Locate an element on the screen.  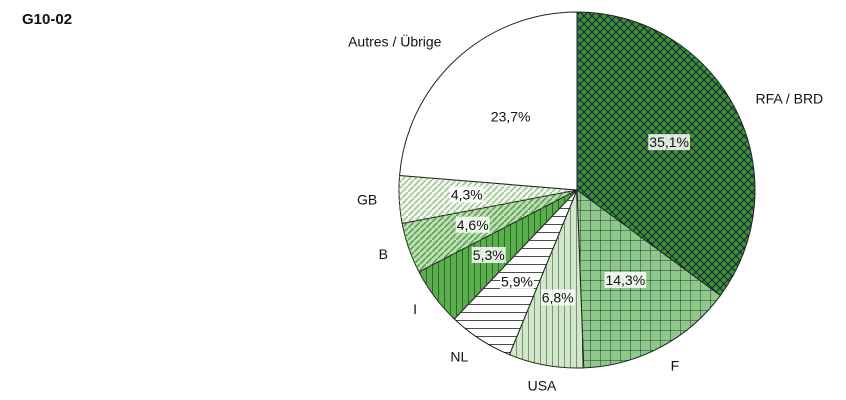
category-label: F is located at coordinates (675, 365).